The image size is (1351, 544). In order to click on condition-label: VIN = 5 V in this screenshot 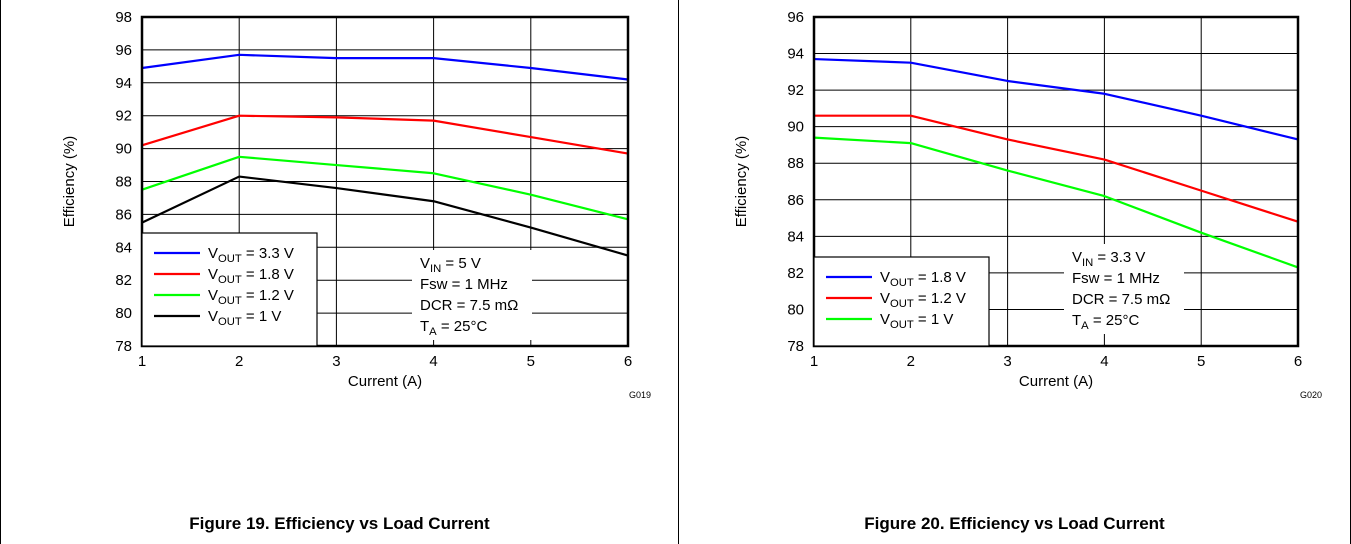, I will do `click(450, 265)`.